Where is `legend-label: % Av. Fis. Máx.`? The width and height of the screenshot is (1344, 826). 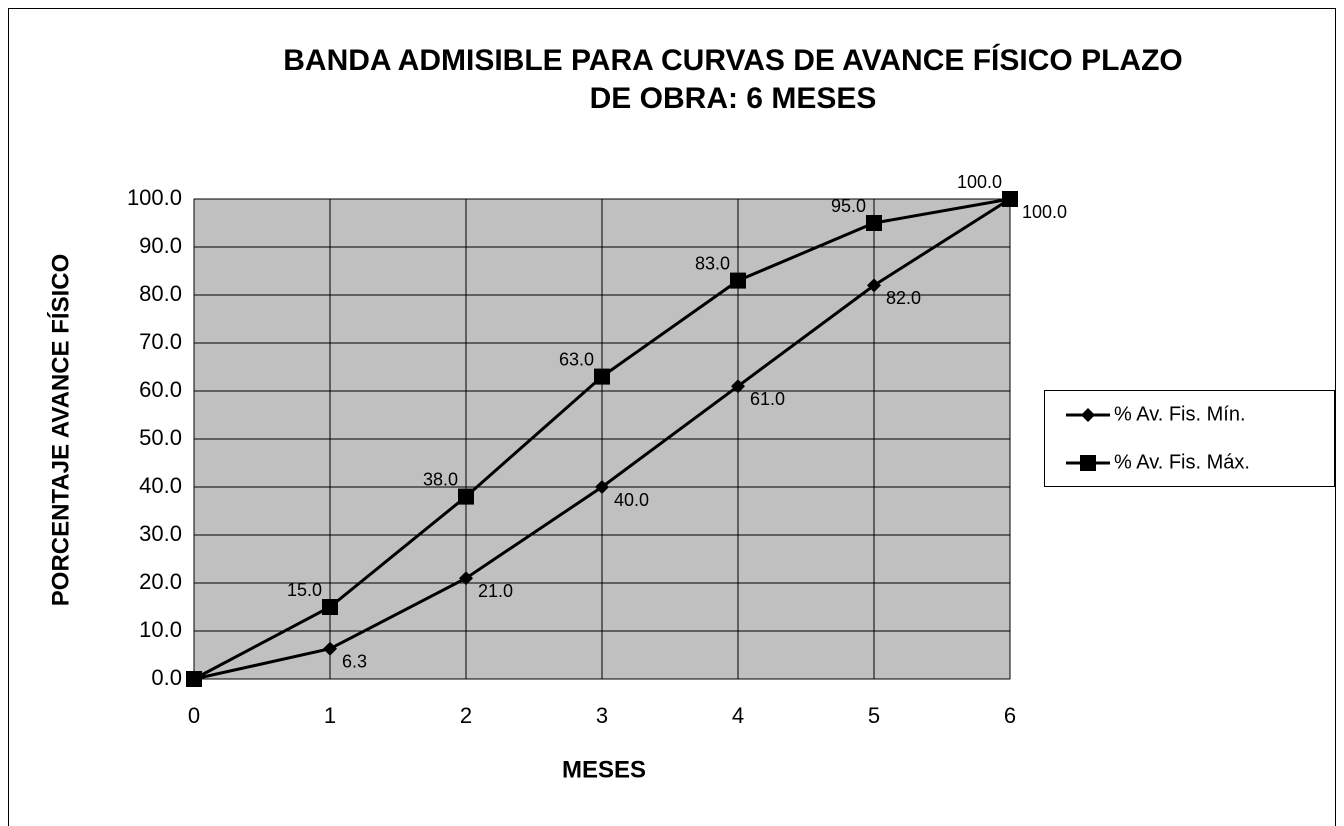
legend-label: % Av. Fis. Máx. is located at coordinates (1182, 462).